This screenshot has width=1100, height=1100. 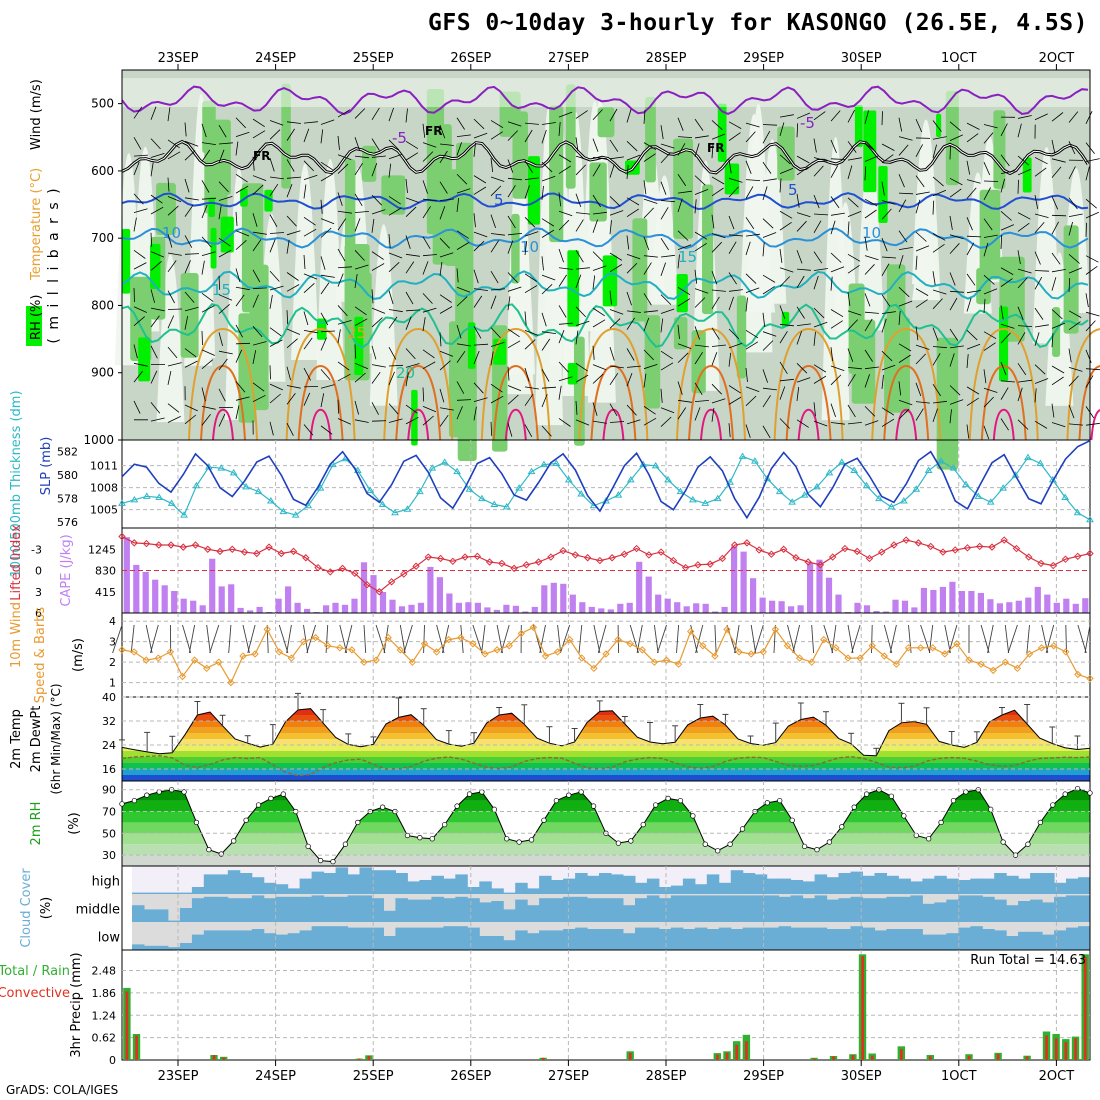 What do you see at coordinates (1028, 960) in the screenshot?
I see `run-total-label: Run Total = 14.63` at bounding box center [1028, 960].